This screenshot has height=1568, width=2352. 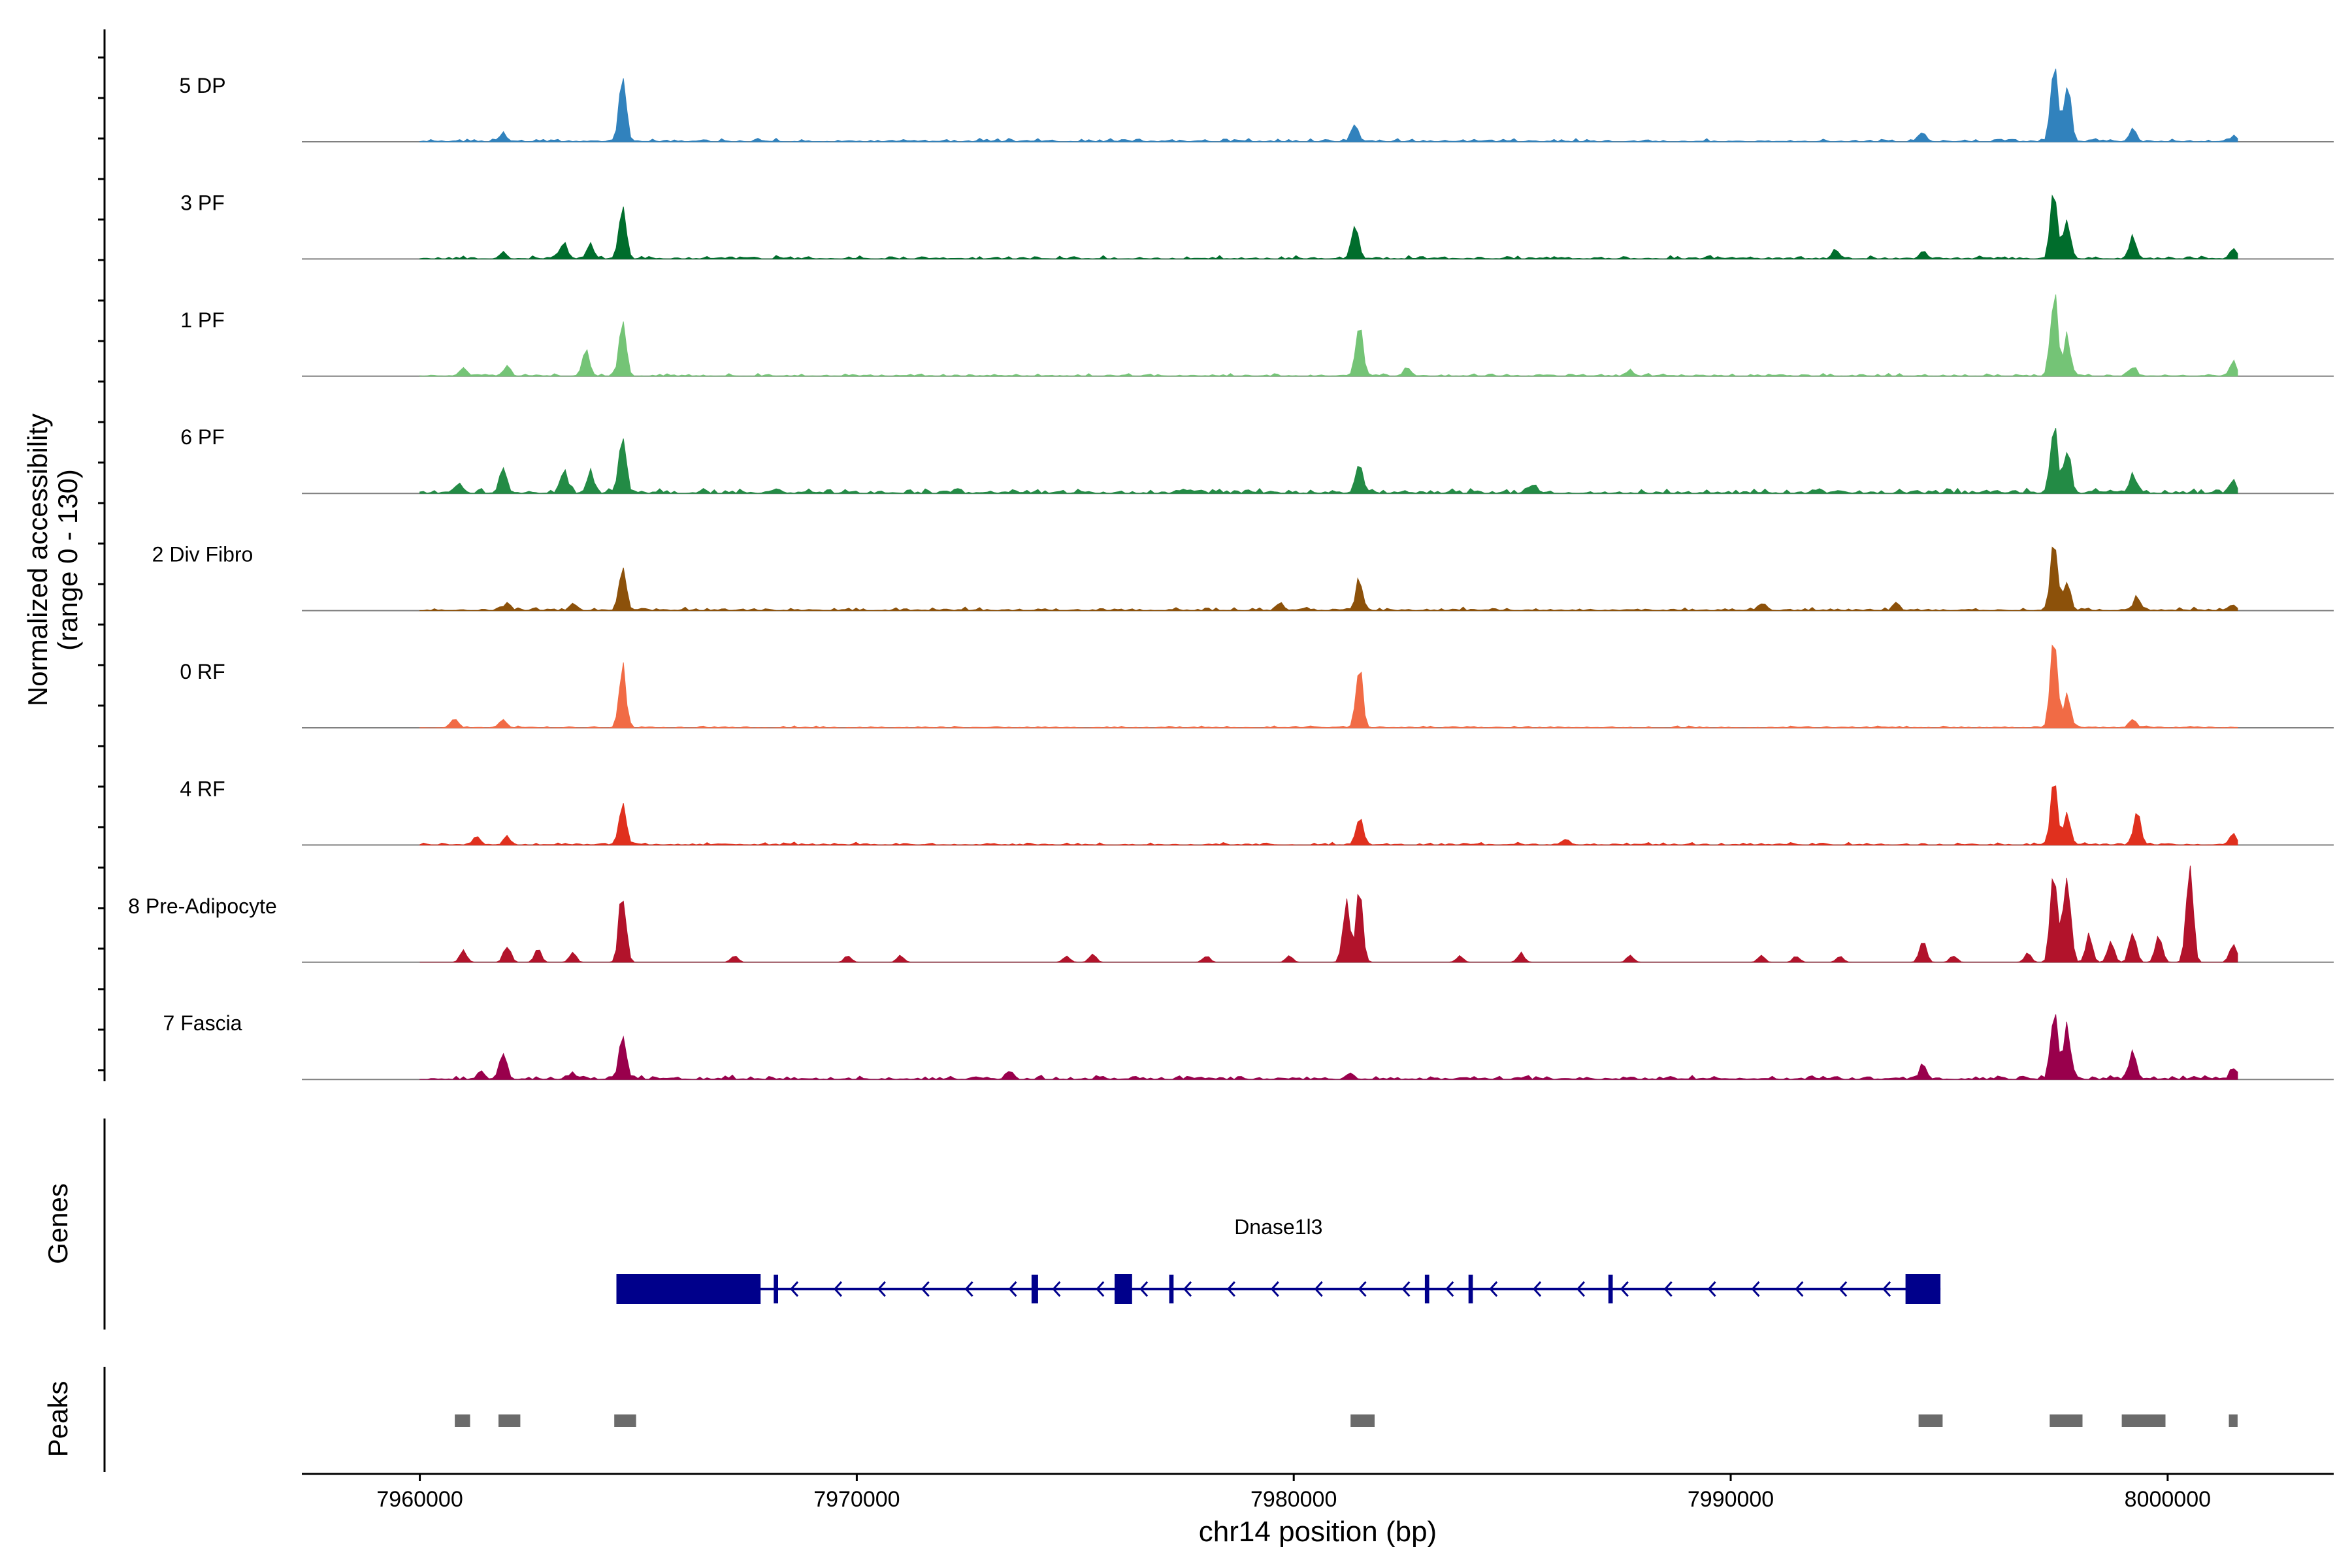 I want to click on coverage-y-axis, so click(x=102, y=555).